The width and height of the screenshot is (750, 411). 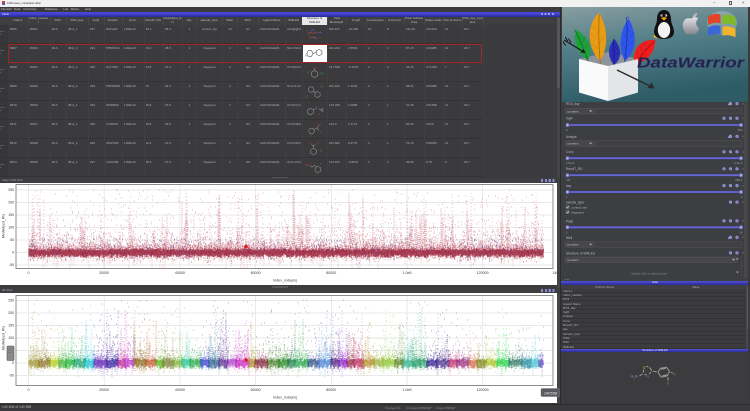 I want to click on svg-text: 14, so click(x=741, y=232).